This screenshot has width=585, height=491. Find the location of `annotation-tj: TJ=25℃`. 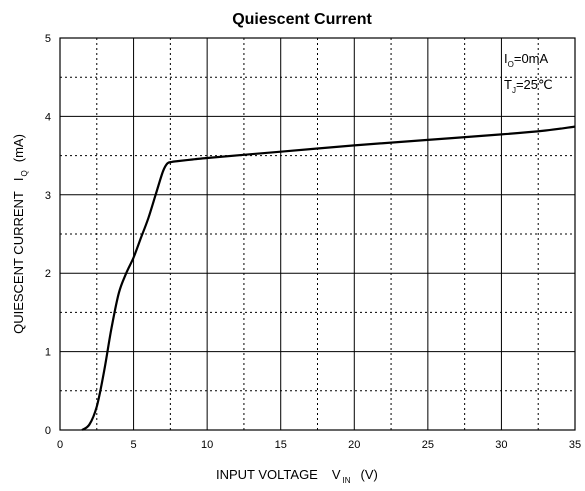

annotation-tj: TJ=25℃ is located at coordinates (528, 86).